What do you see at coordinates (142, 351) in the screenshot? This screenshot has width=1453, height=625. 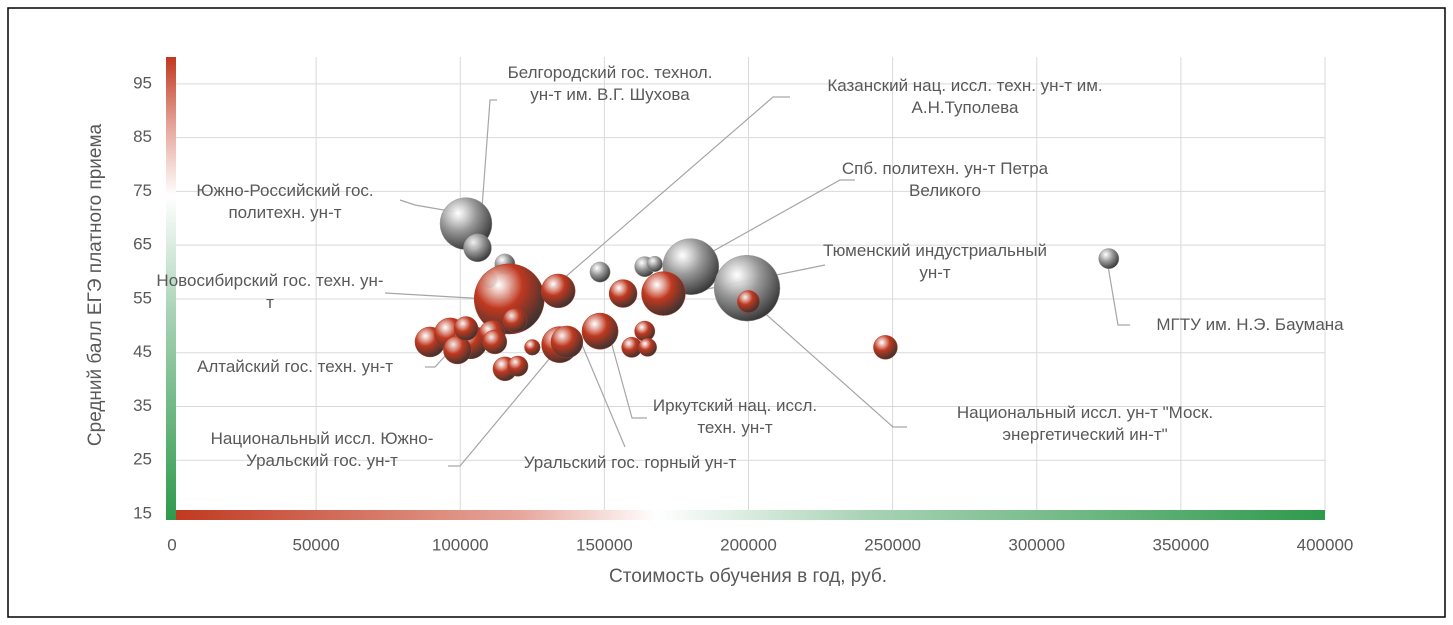 I see `y-tick-label: 45` at bounding box center [142, 351].